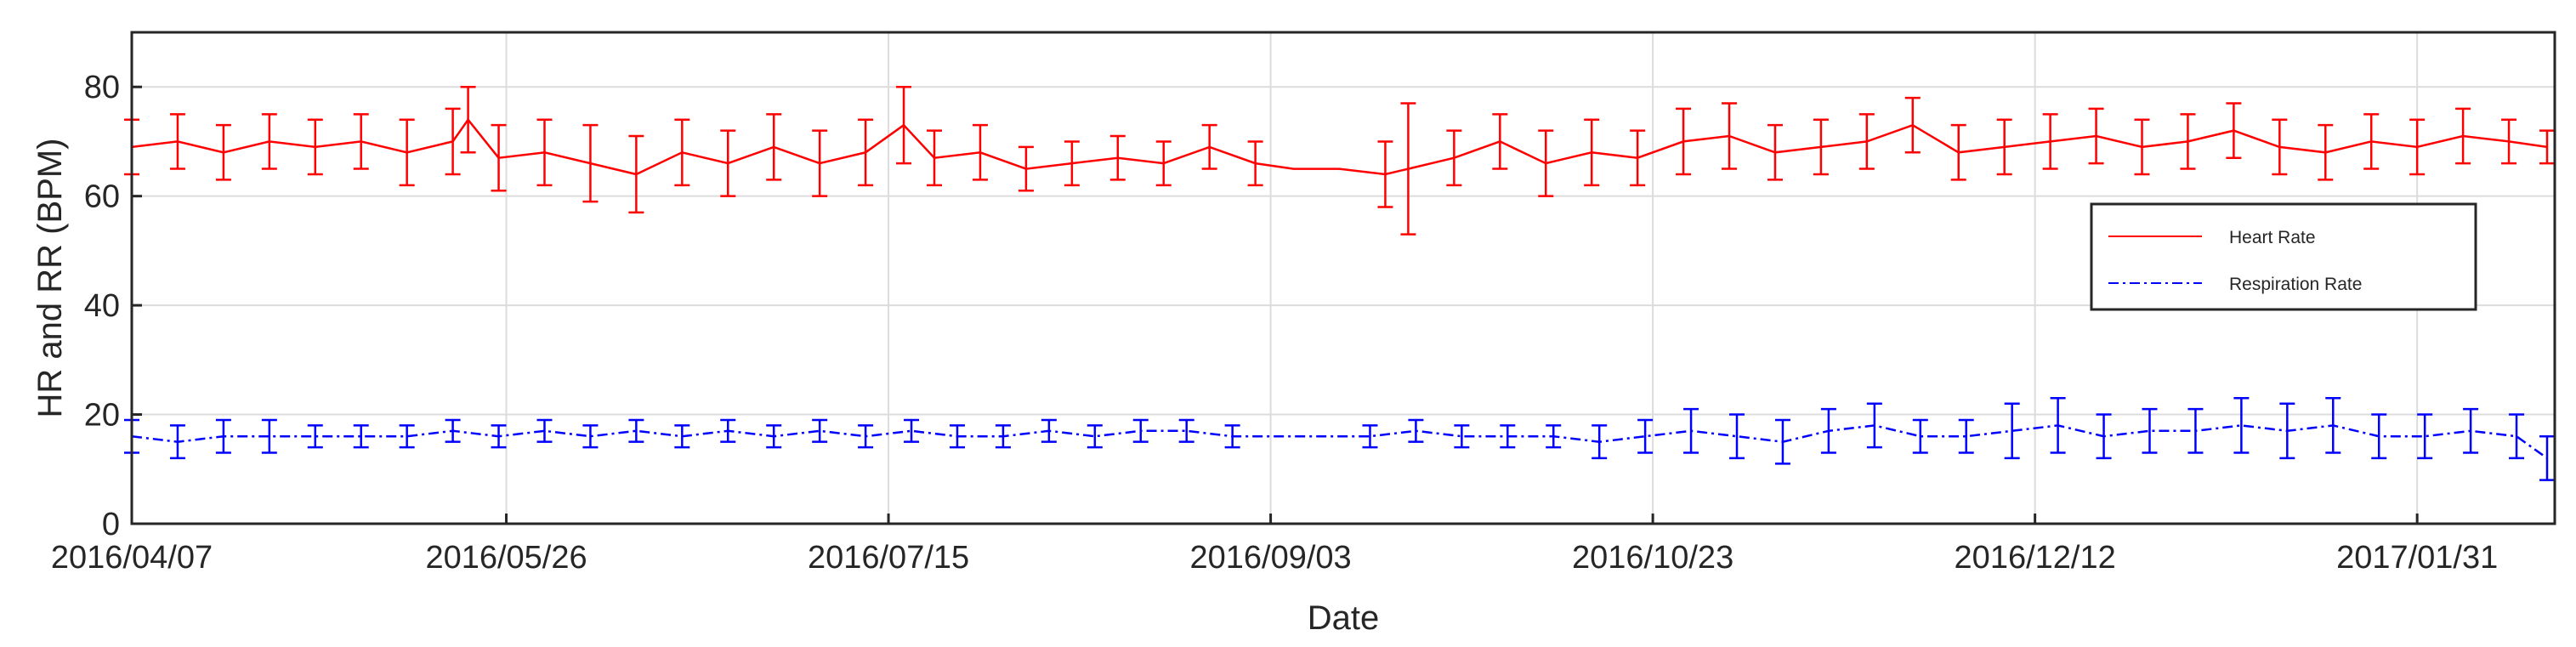  I want to click on legend: Heart Rate Respiration Rate, so click(2283, 256).